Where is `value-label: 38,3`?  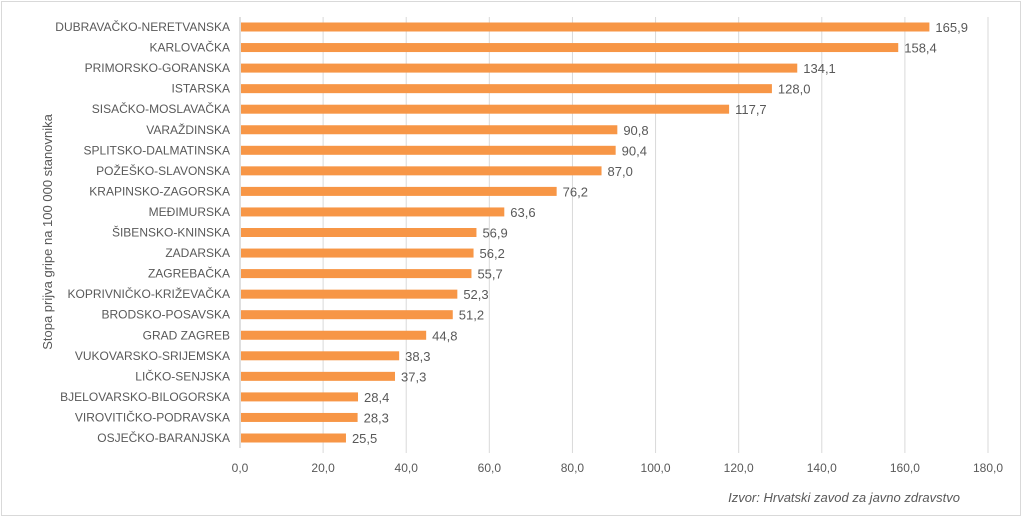
value-label: 38,3 is located at coordinates (417, 356).